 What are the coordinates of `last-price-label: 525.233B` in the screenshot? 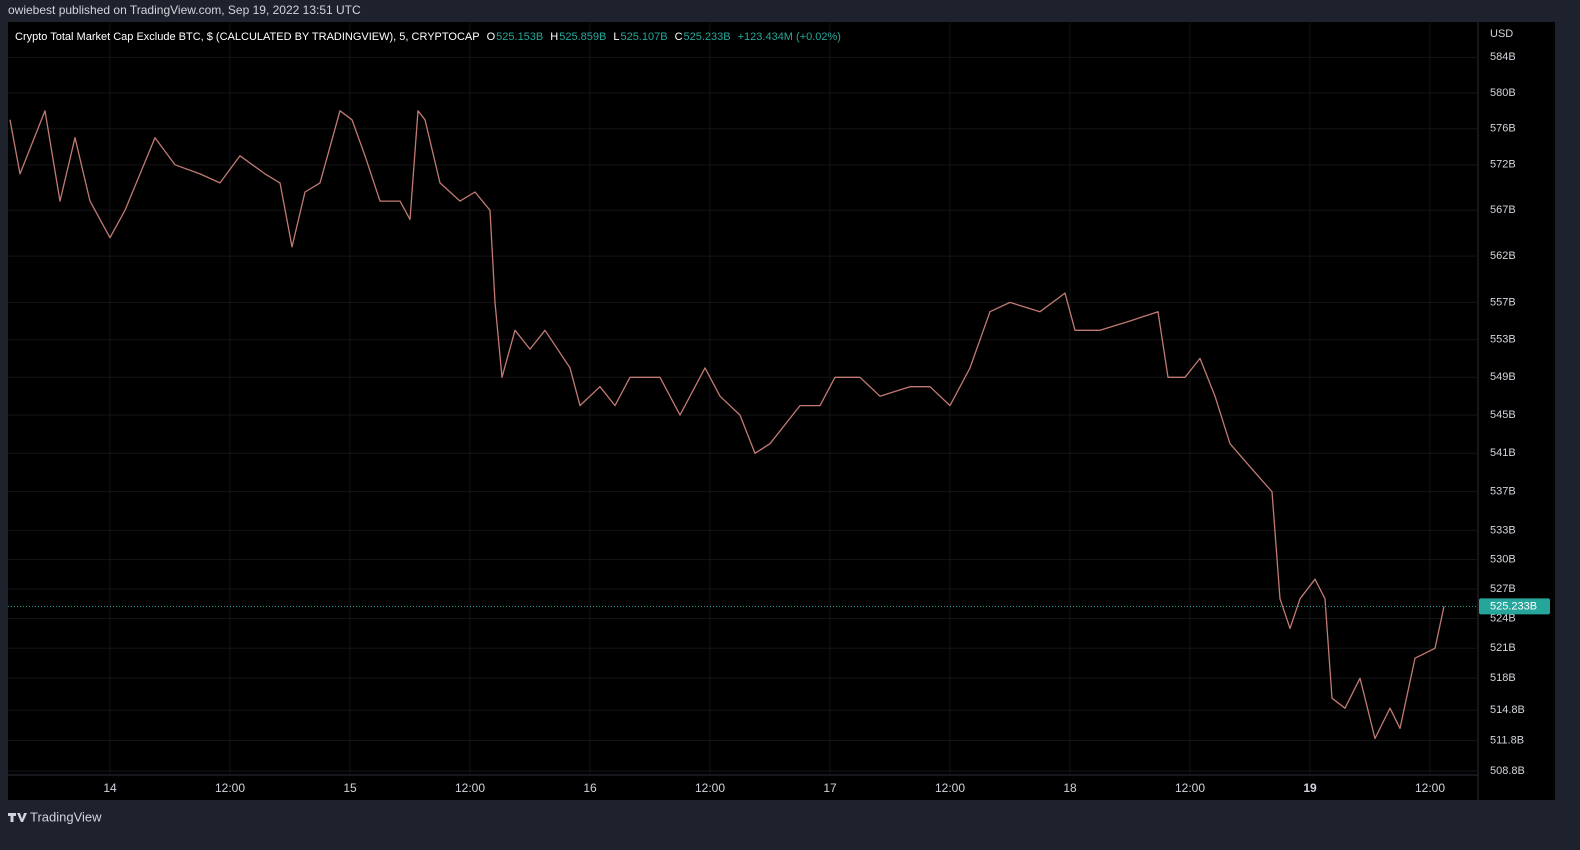 It's located at (1513, 606).